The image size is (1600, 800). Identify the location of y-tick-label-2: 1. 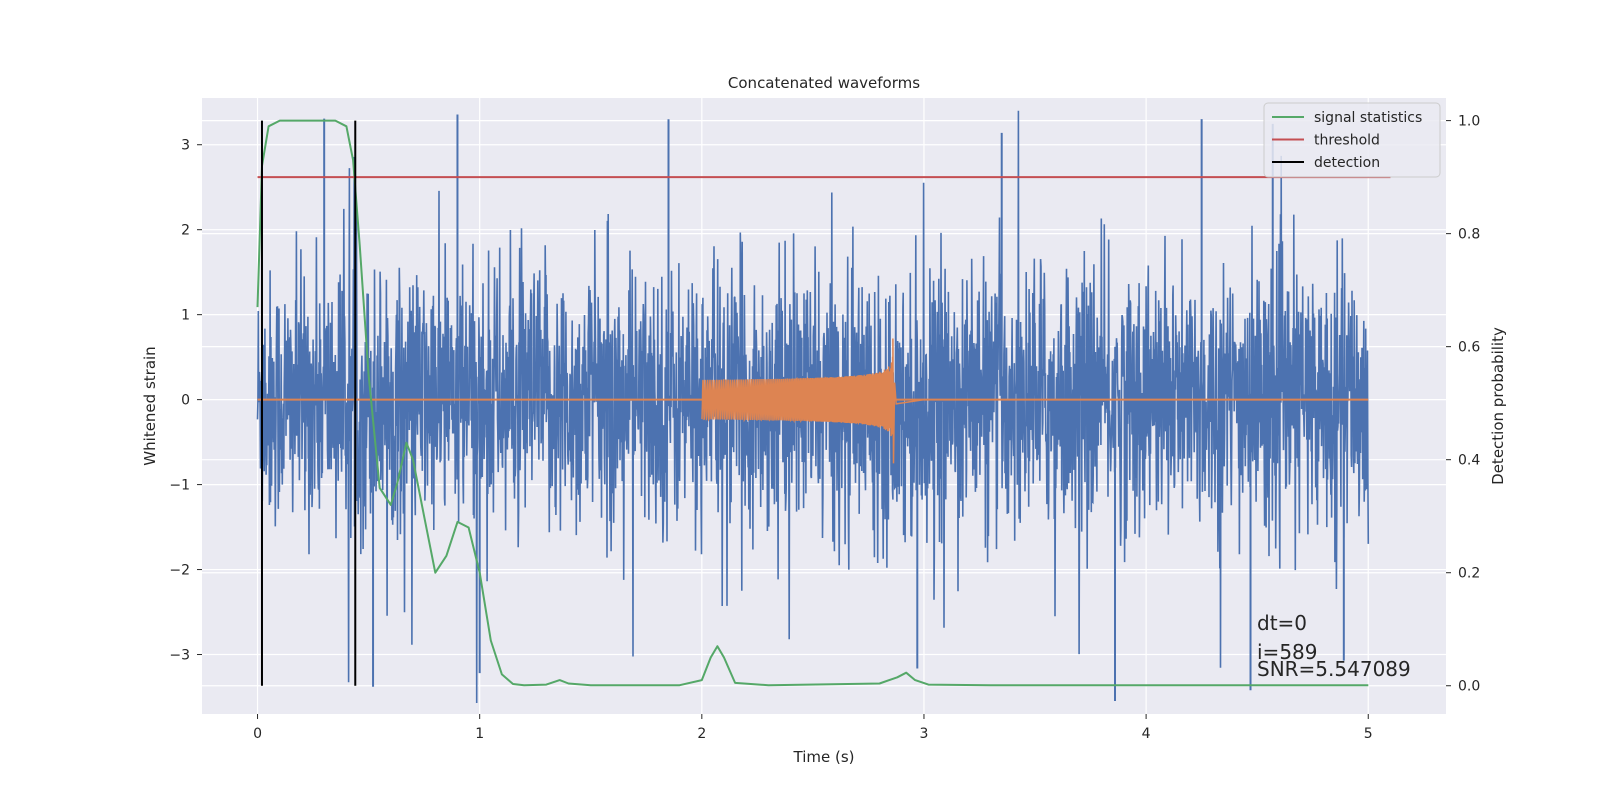
(185, 316).